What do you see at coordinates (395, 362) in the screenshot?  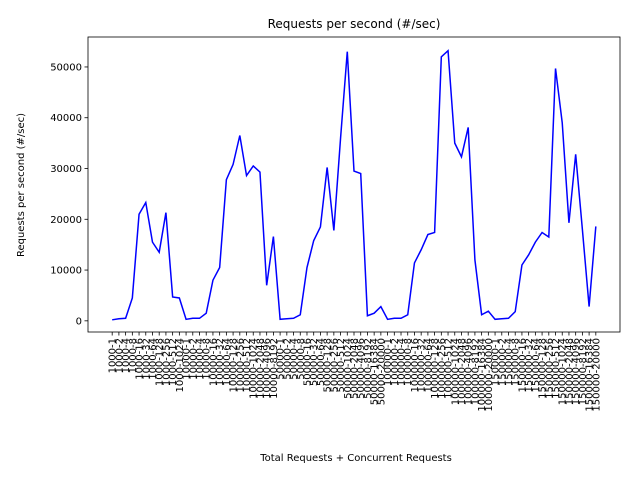 I see `x-tick-label: 100000-2` at bounding box center [395, 362].